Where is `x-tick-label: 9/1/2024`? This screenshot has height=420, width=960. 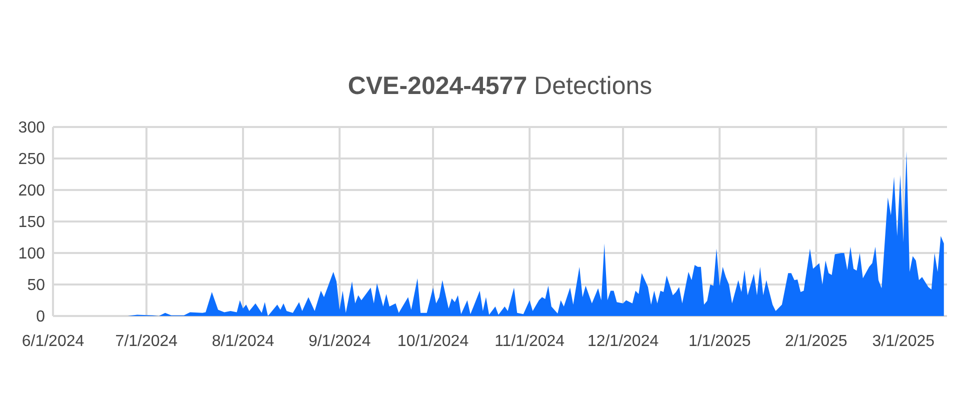 x-tick-label: 9/1/2024 is located at coordinates (339, 341).